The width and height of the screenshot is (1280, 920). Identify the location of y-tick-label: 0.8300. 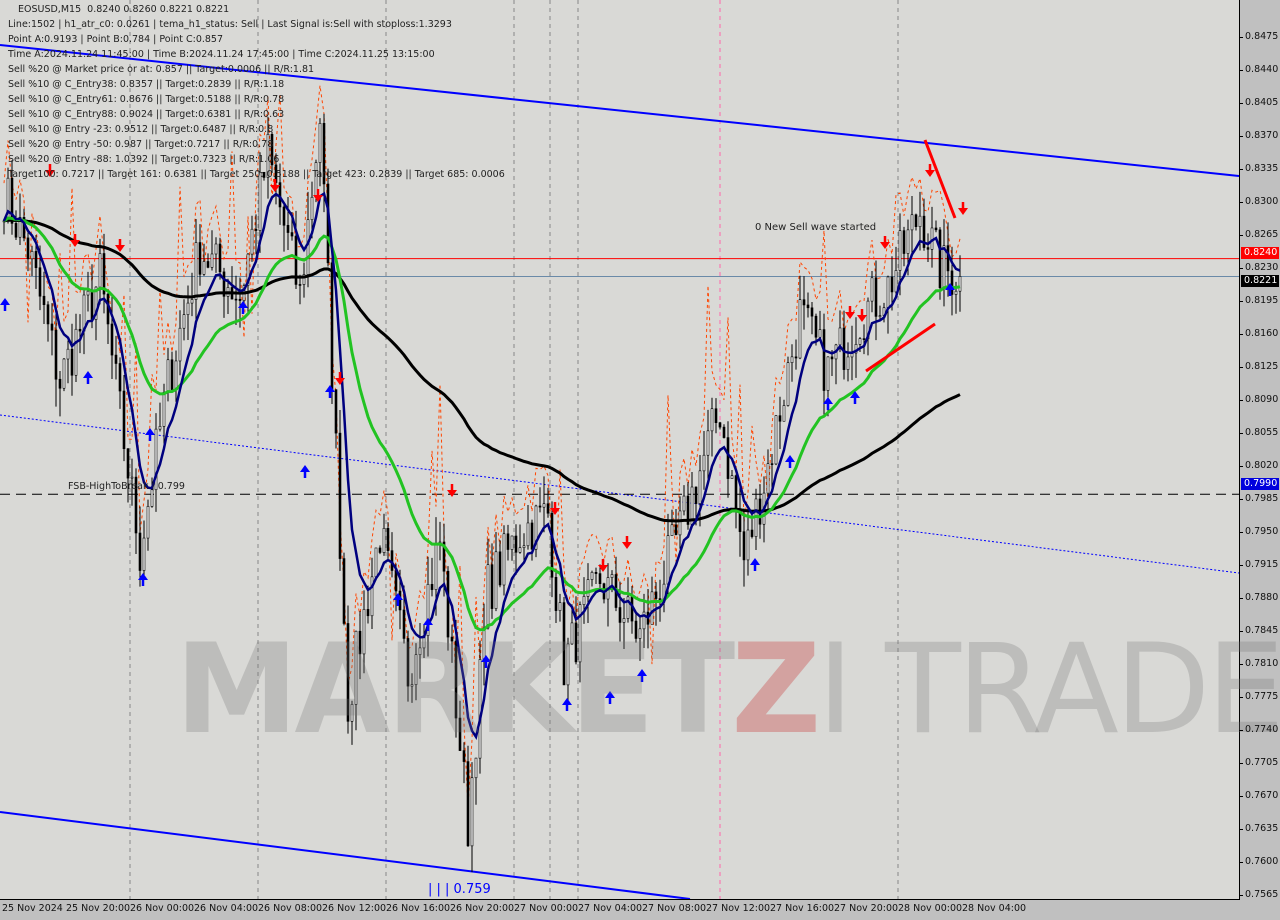
(1258, 201).